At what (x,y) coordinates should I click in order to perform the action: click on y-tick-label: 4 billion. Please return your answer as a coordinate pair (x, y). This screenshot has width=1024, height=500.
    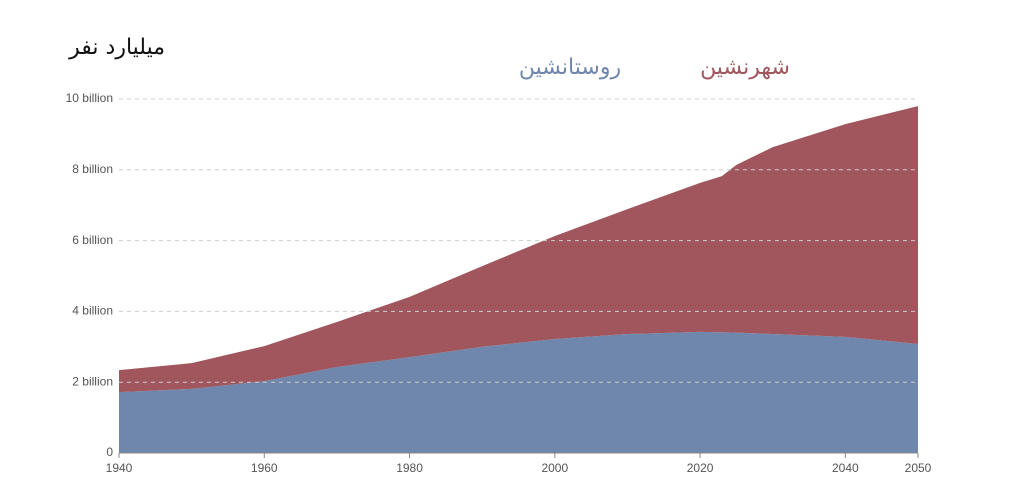
    Looking at the image, I should click on (92, 311).